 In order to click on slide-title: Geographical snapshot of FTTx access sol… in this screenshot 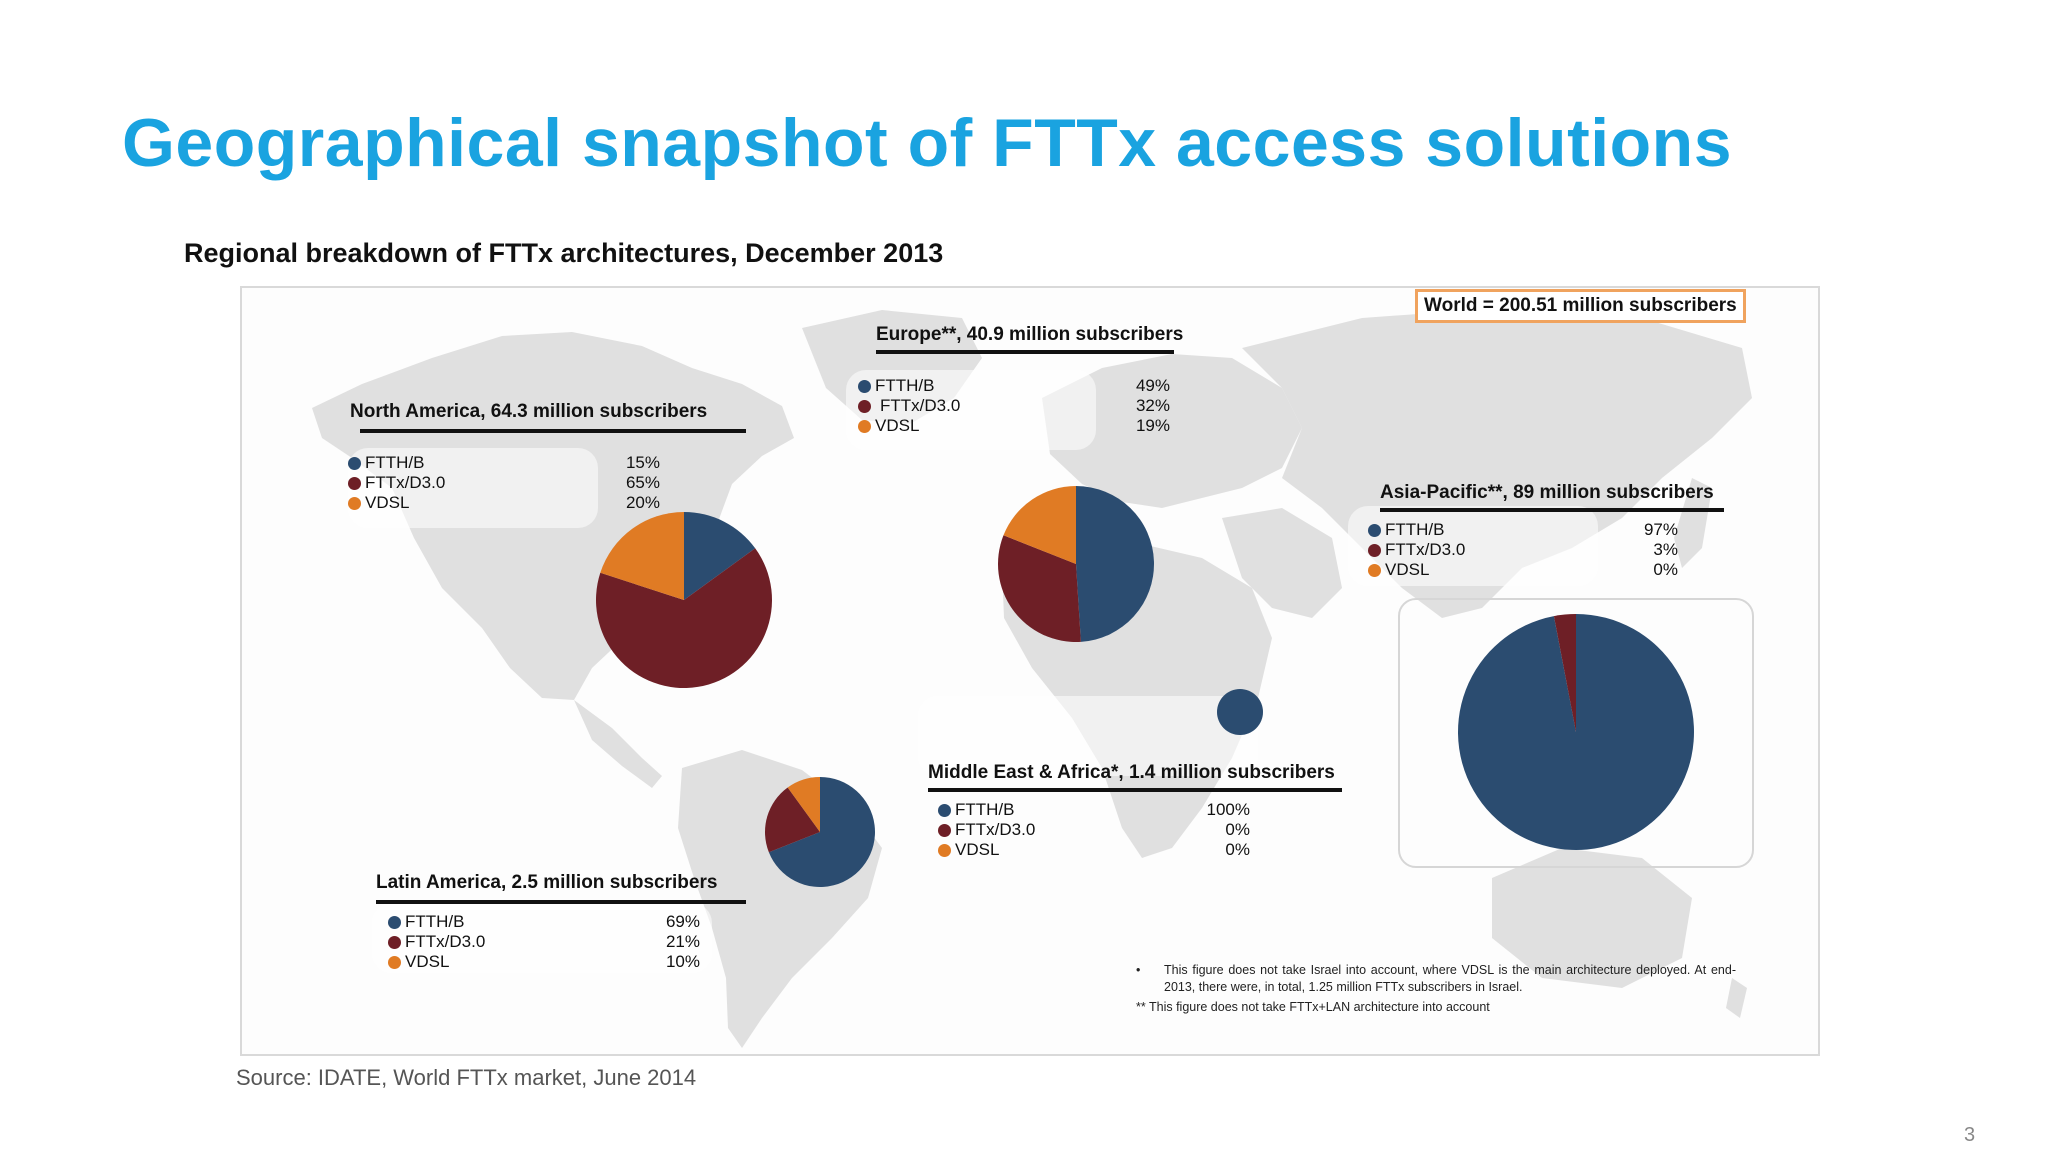, I will do `click(927, 143)`.